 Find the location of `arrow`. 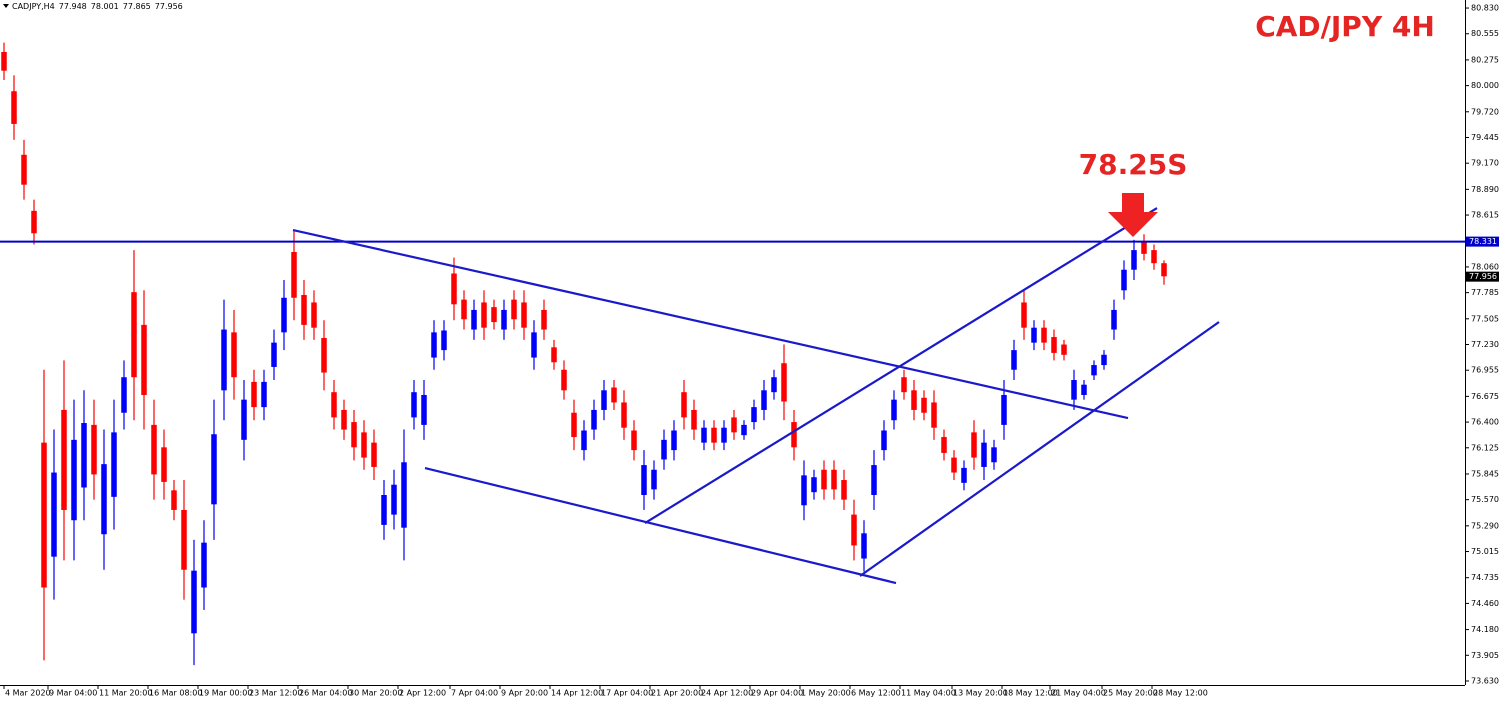

arrow is located at coordinates (1133, 215).